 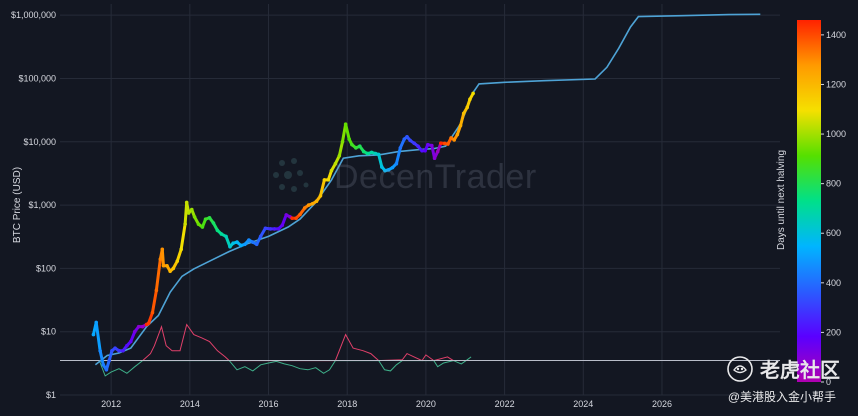 I want to click on colorbar-tick-label: 800, so click(x=833, y=184).